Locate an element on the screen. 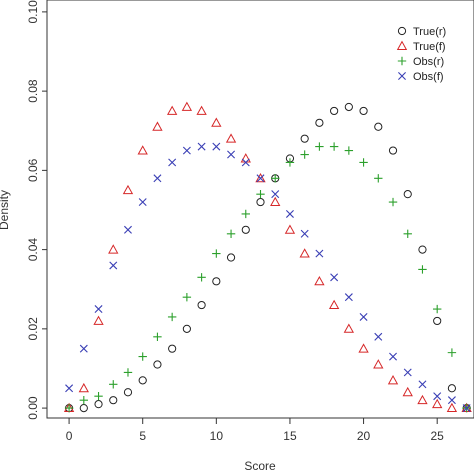  legend-label: Obs(r) is located at coordinates (428, 62).